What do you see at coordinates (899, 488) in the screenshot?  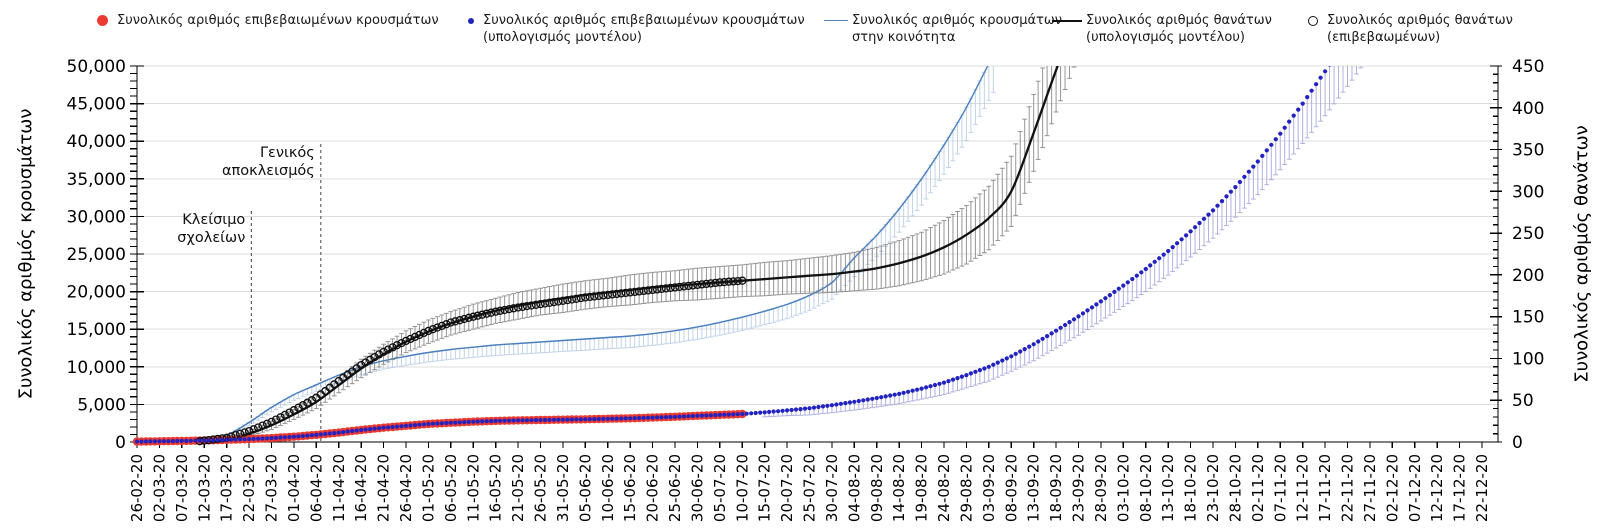 I see `x-axis-tick-label: 14-08-20` at bounding box center [899, 488].